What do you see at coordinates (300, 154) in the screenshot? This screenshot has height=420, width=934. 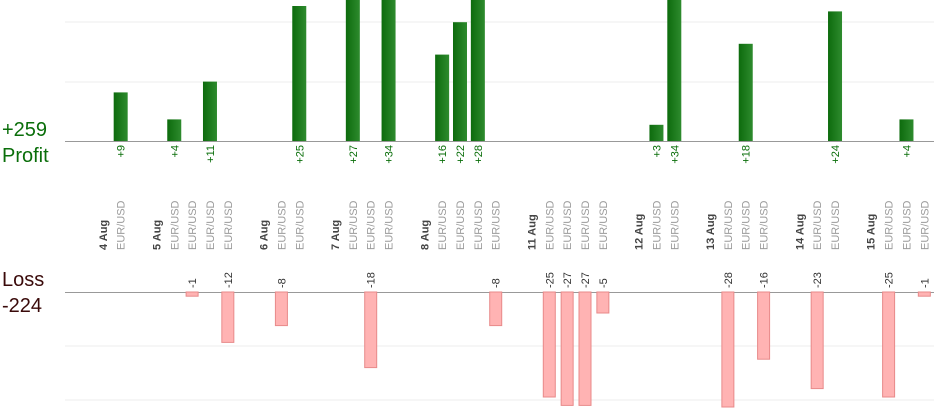 I see `profit-value-label: +25` at bounding box center [300, 154].